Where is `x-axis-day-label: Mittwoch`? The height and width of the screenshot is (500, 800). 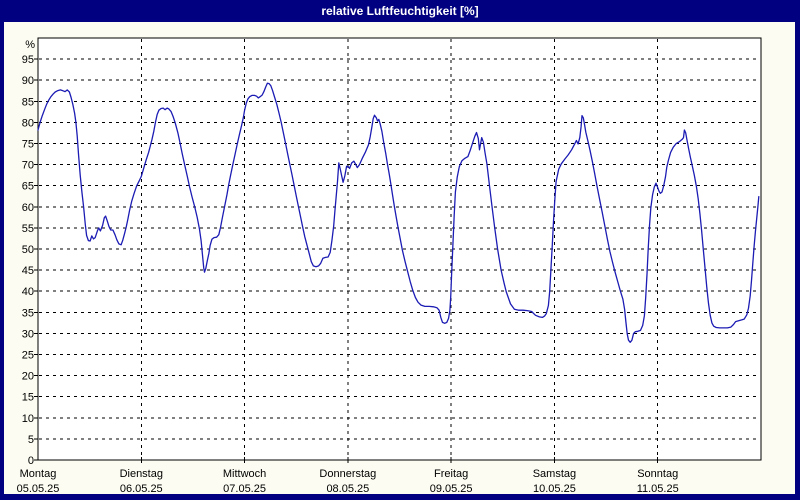
x-axis-day-label: Mittwoch is located at coordinates (244, 474).